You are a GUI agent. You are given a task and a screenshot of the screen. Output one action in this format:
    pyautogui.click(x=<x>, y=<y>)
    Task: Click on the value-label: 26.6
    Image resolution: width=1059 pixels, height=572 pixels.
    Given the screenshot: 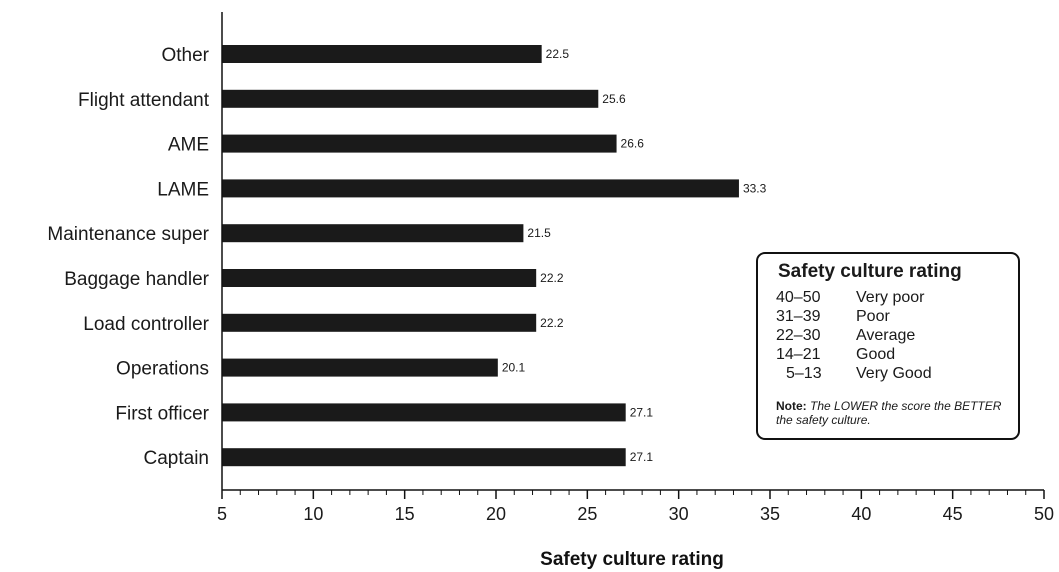 What is the action you would take?
    pyautogui.click(x=633, y=144)
    